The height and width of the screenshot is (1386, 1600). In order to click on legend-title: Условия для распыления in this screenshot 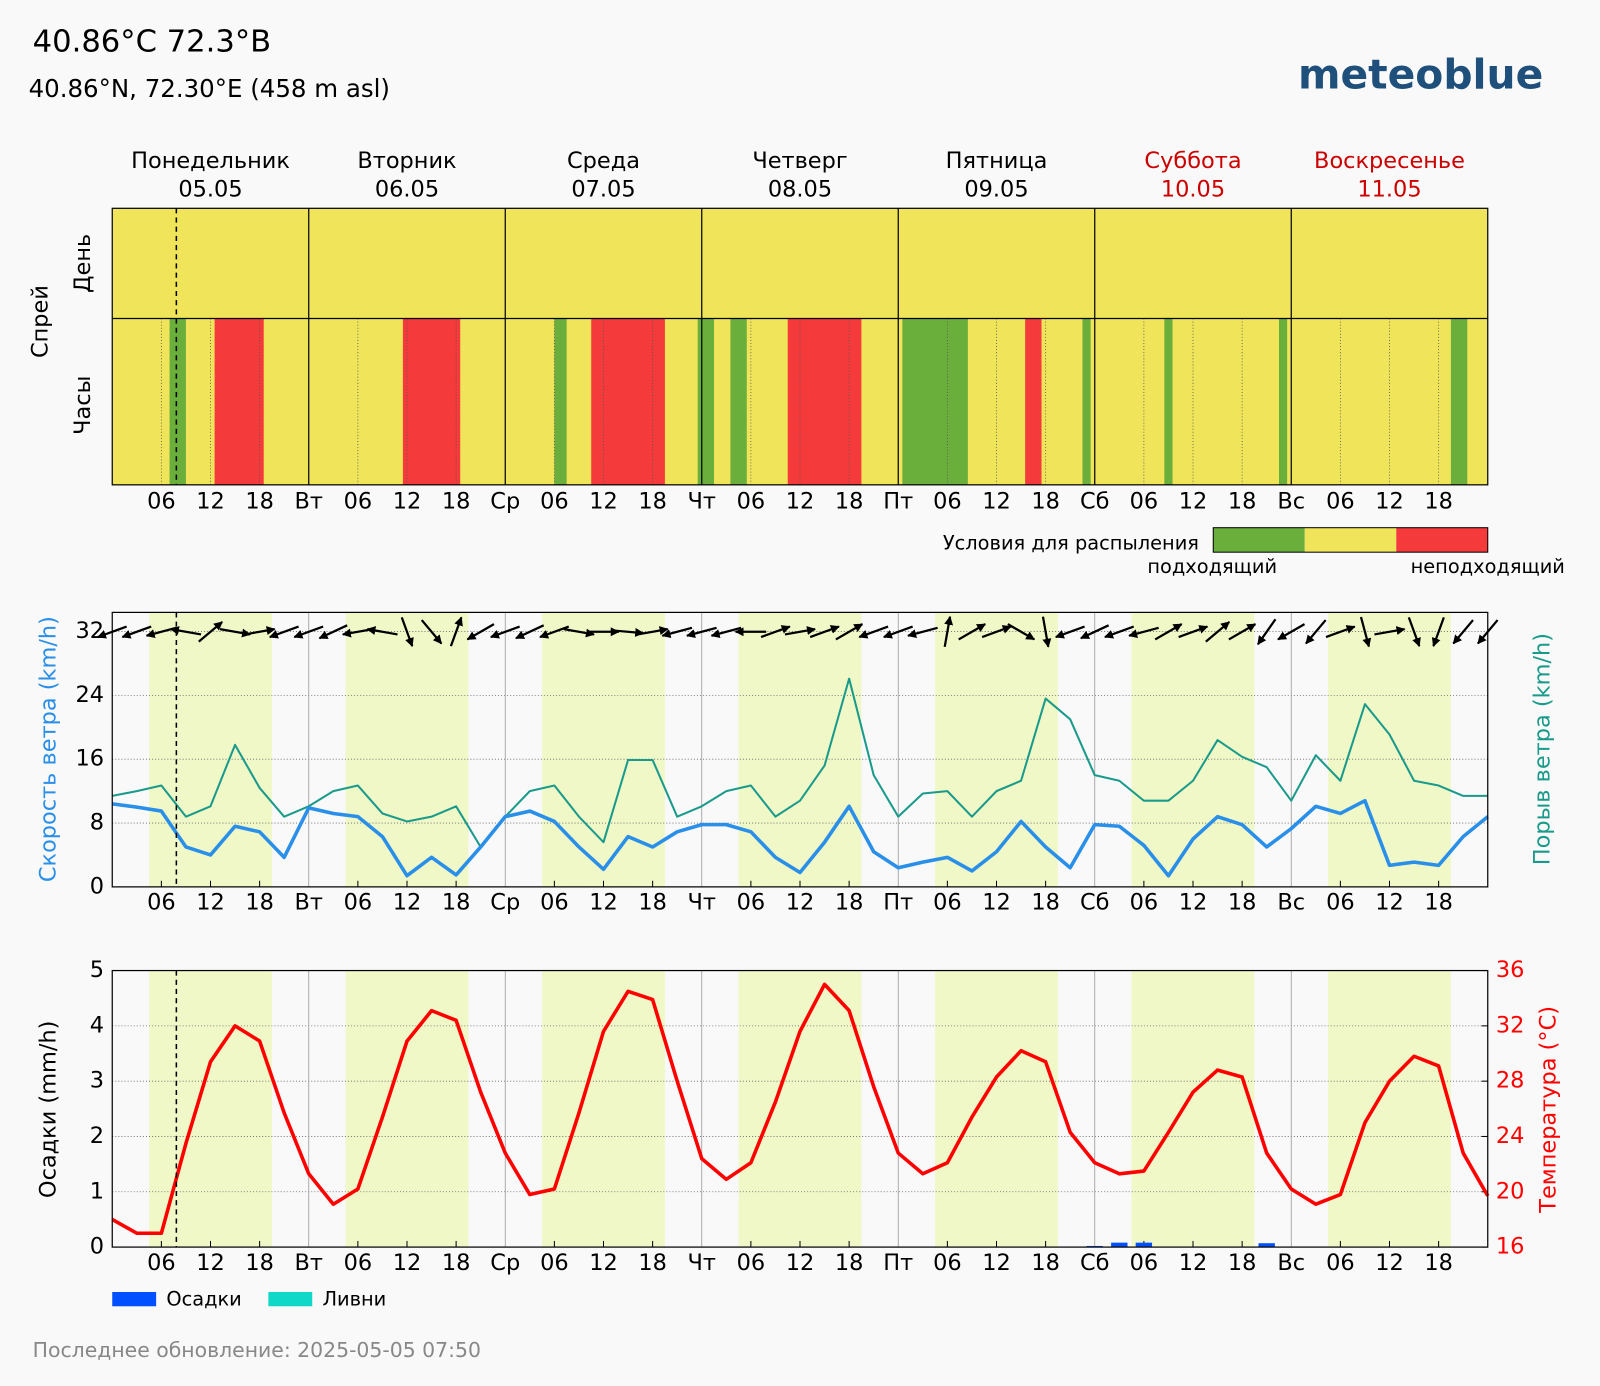, I will do `click(1071, 543)`.